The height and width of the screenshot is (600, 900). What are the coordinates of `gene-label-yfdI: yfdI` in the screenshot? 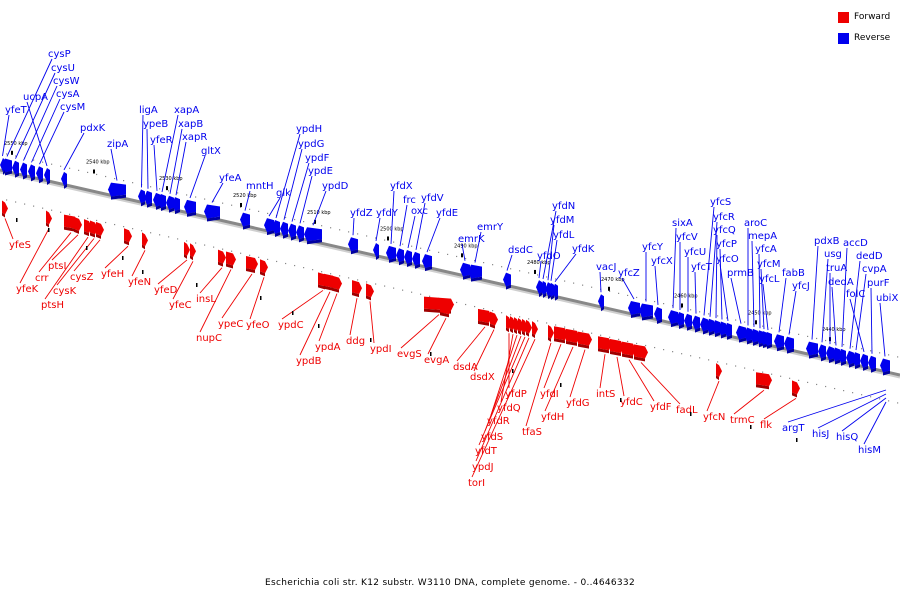 It's located at (549, 394).